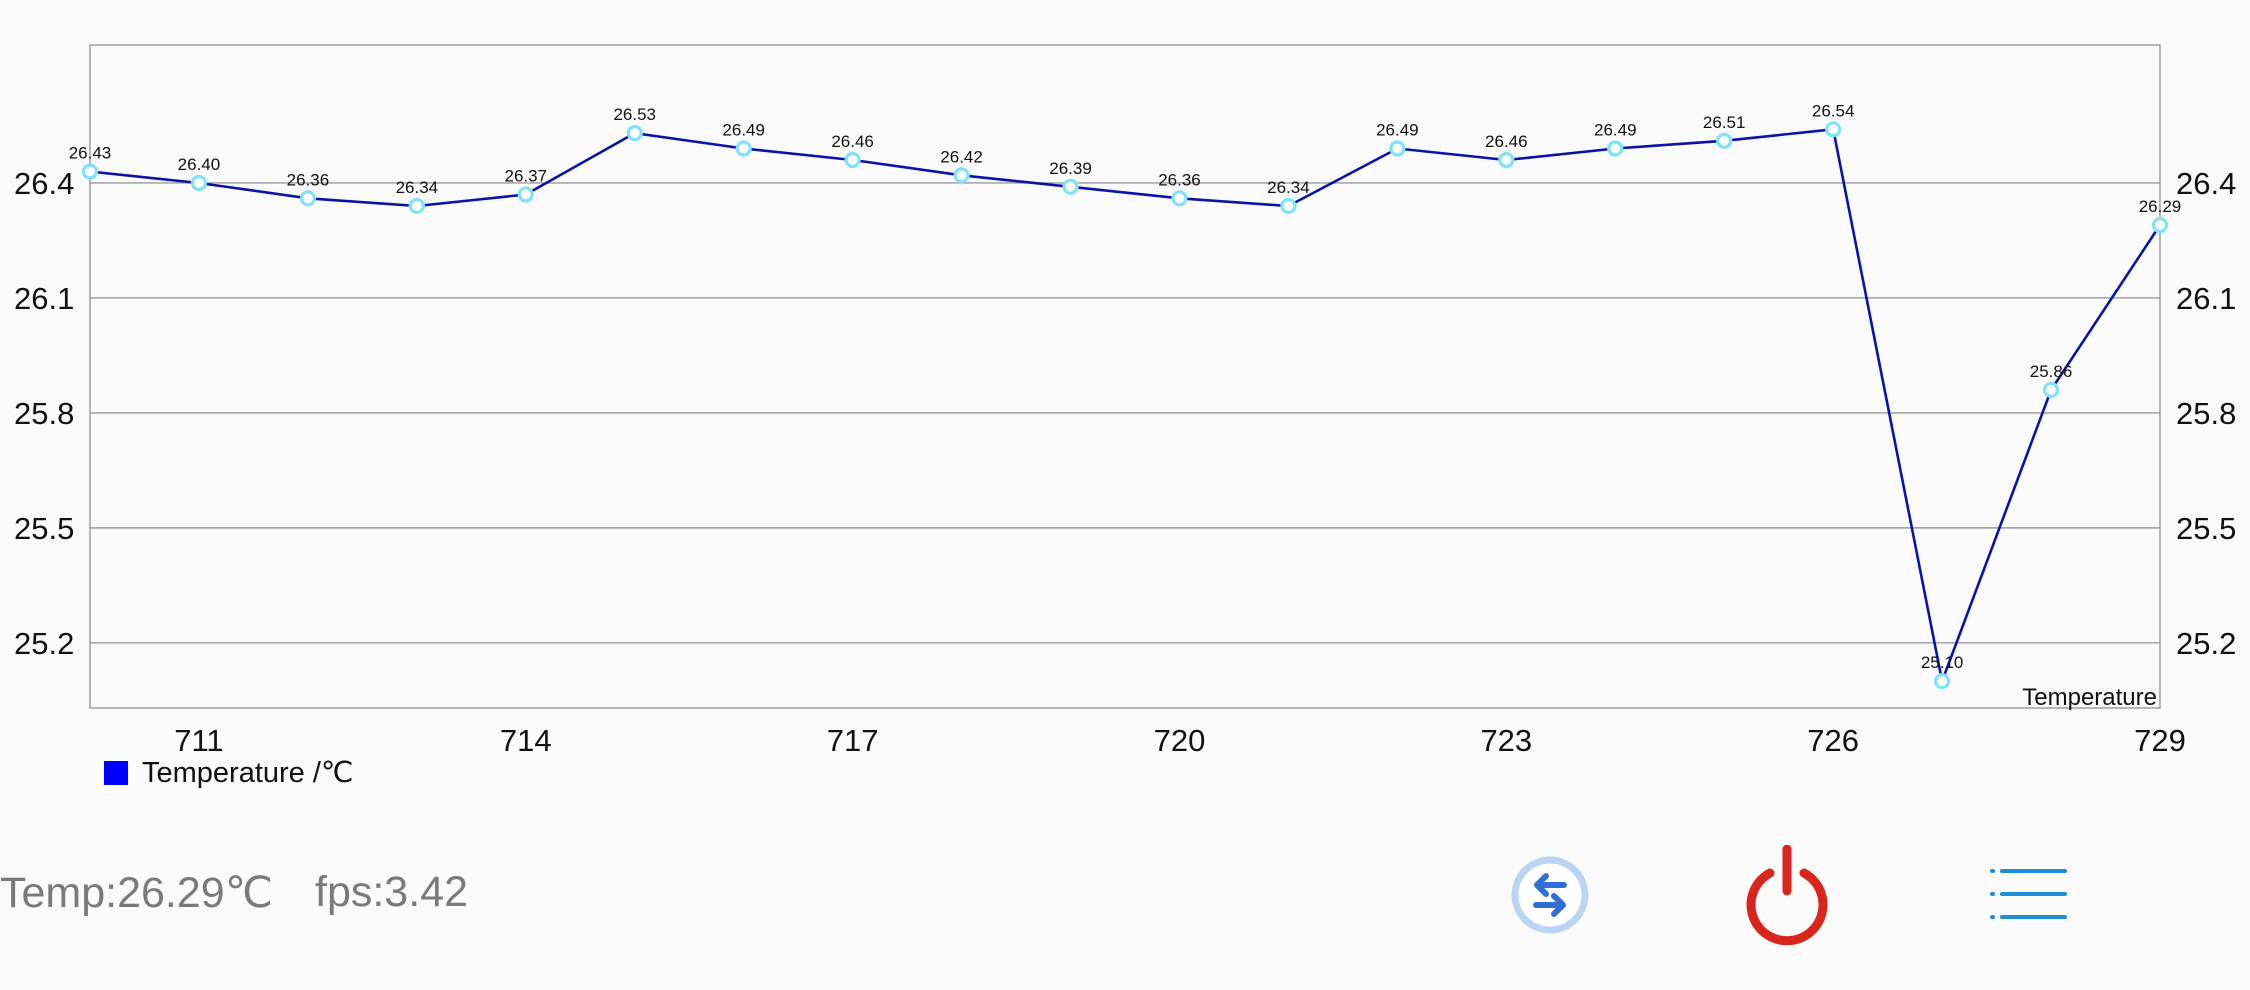 The height and width of the screenshot is (990, 2250). Describe the element at coordinates (44, 298) in the screenshot. I see `y-tick-label-left: 26.1` at that location.